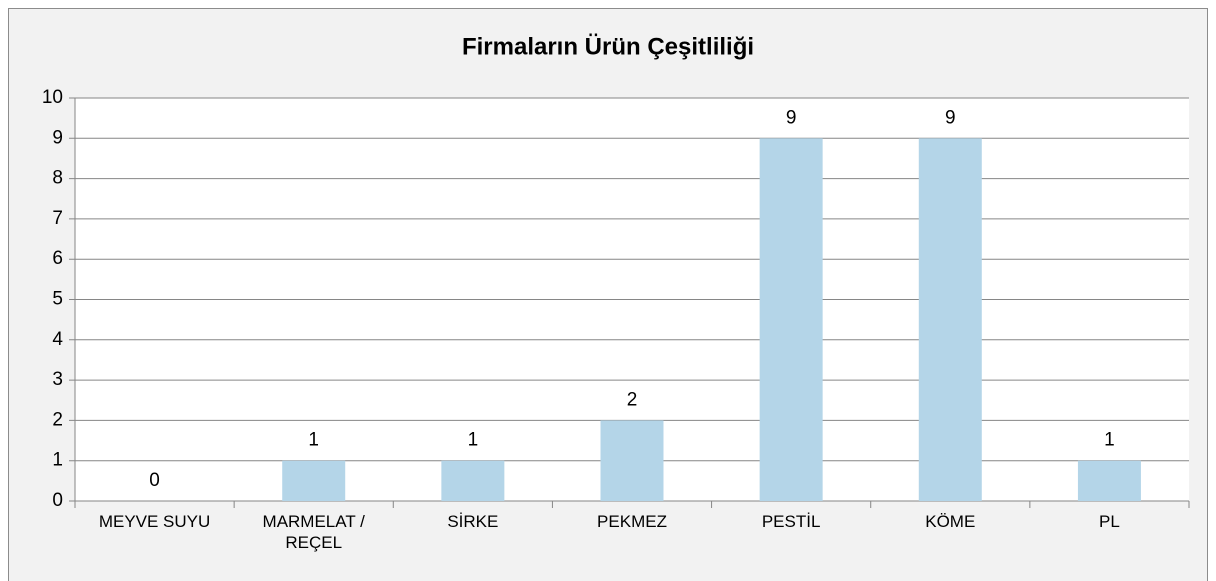 This screenshot has width=1216, height=581. I want to click on x-tick-label: SİRKE, so click(473, 521).